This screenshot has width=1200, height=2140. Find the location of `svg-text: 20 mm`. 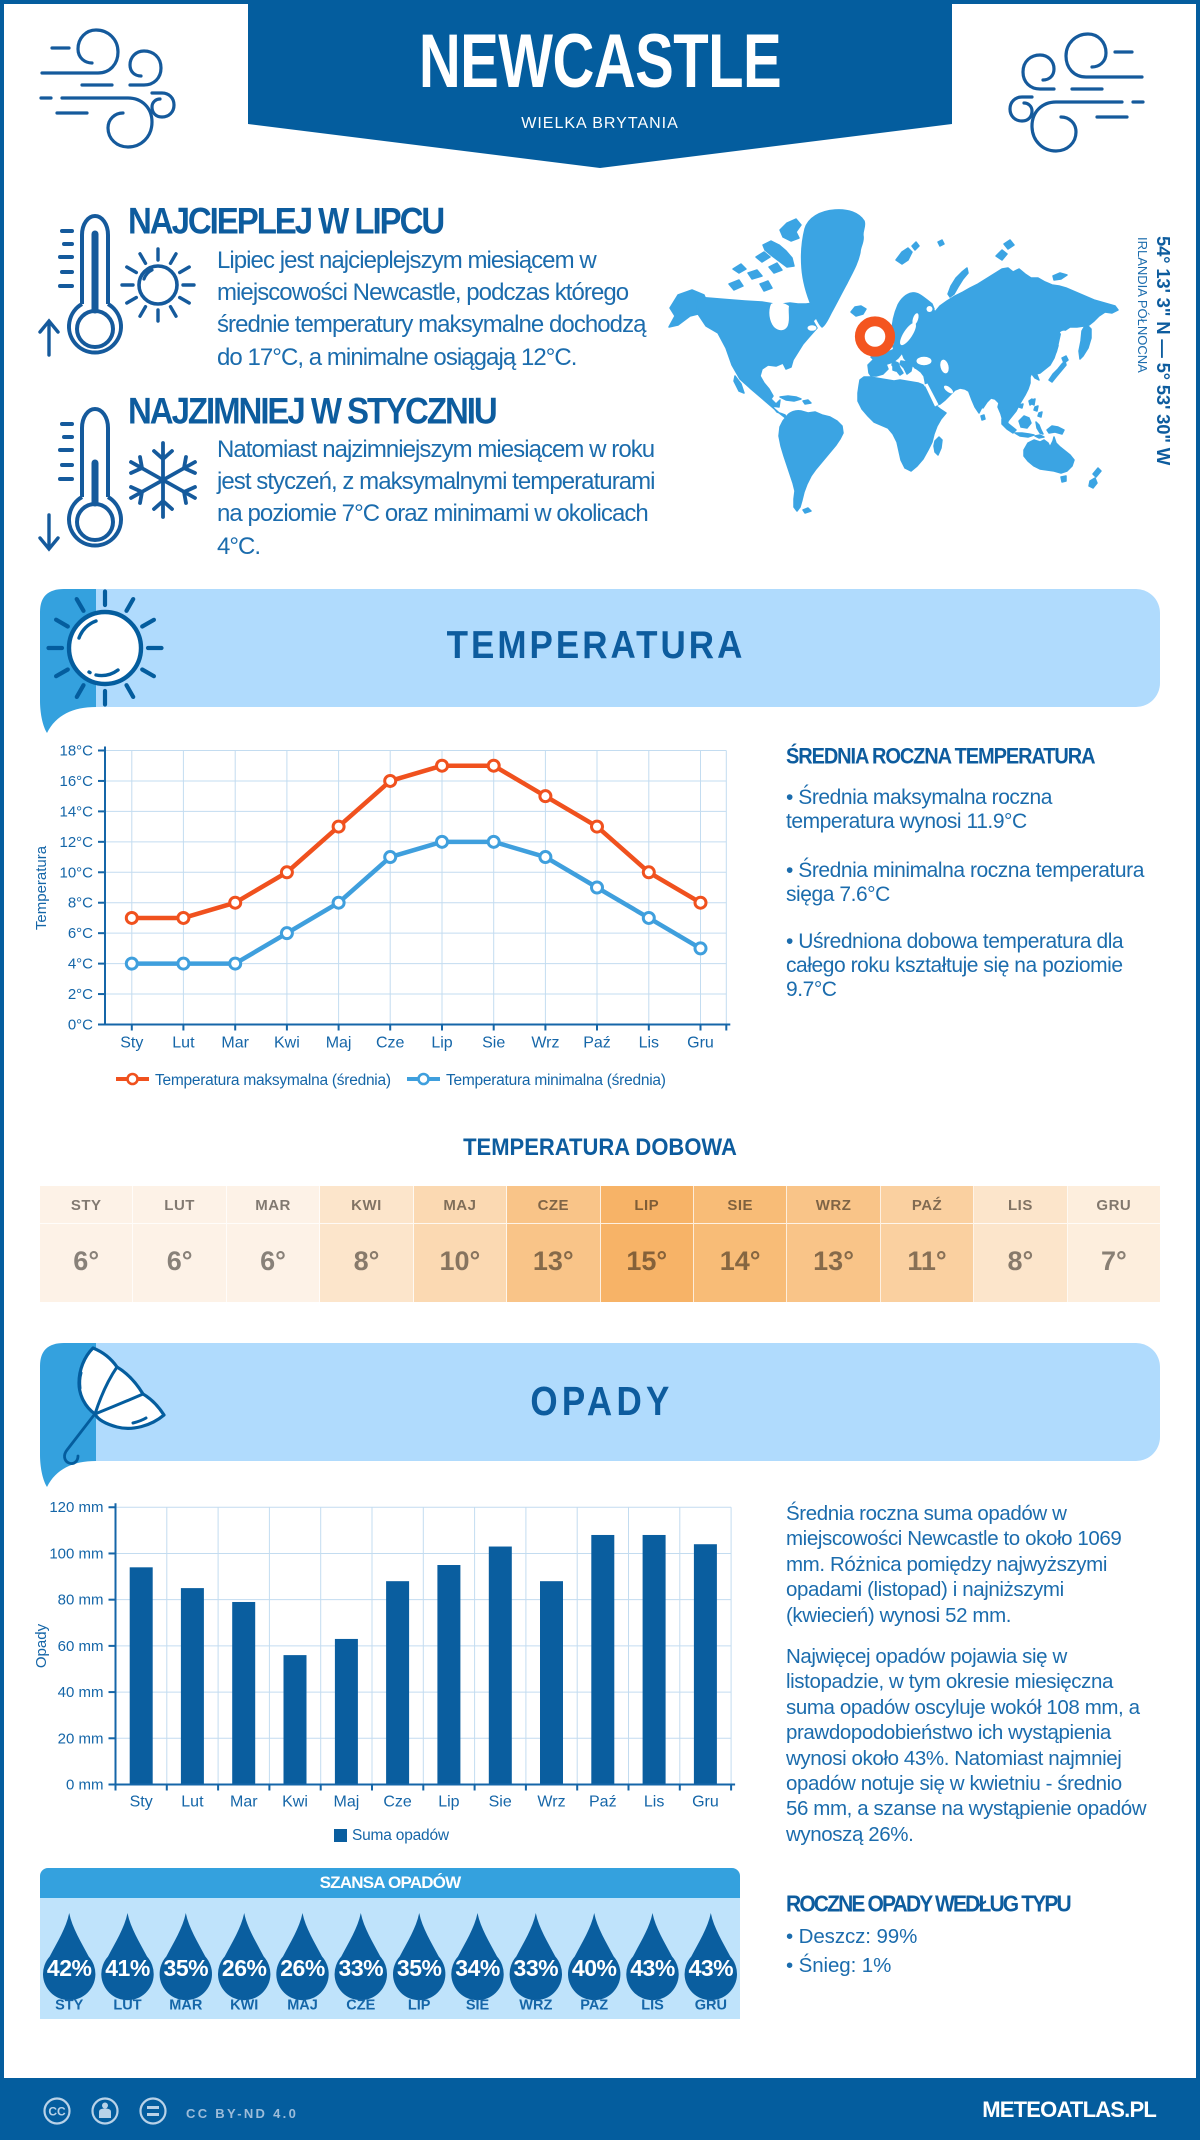

svg-text: 20 mm is located at coordinates (81, 1738).